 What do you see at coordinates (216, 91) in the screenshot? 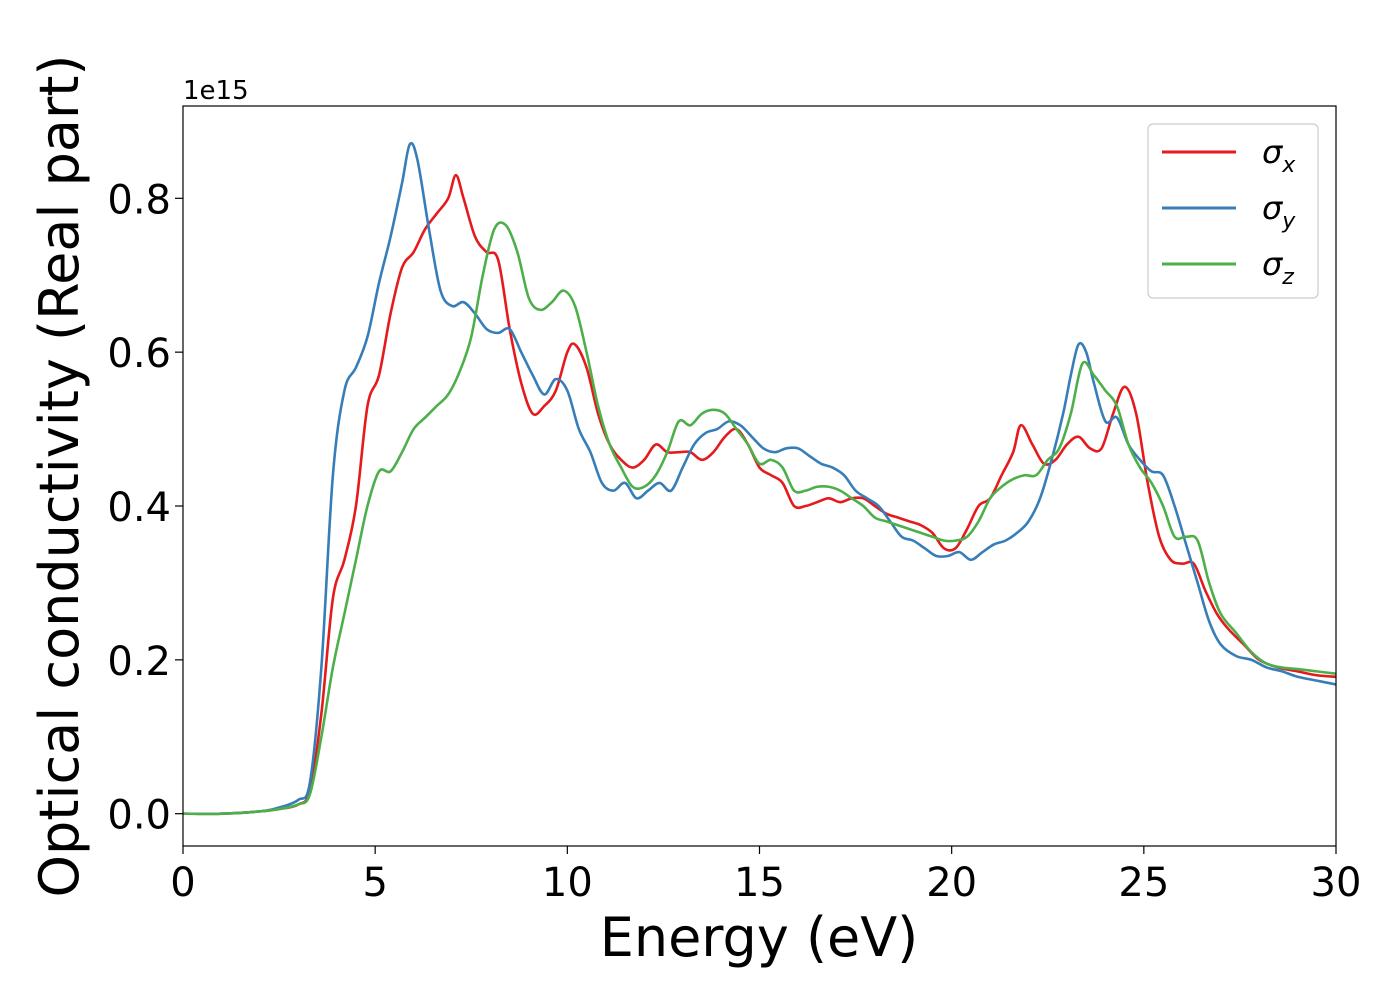
I see `y-offset-label: 1e15` at bounding box center [216, 91].